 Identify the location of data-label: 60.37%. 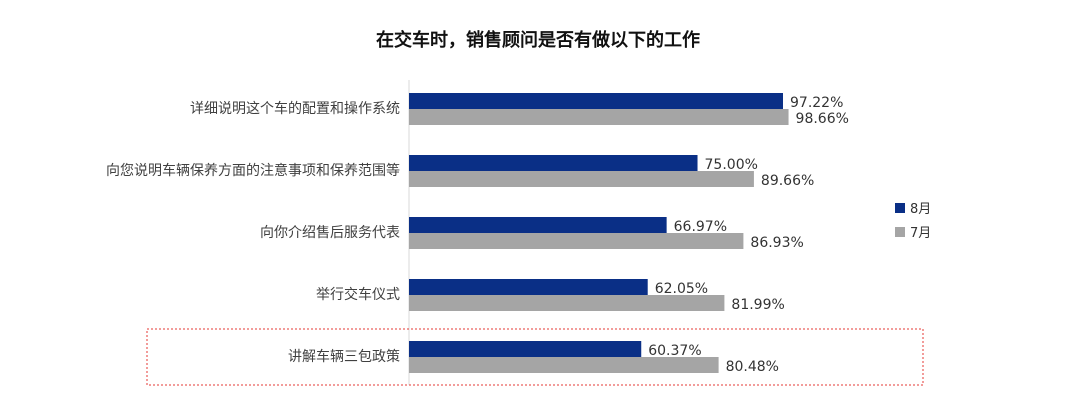
(674, 351).